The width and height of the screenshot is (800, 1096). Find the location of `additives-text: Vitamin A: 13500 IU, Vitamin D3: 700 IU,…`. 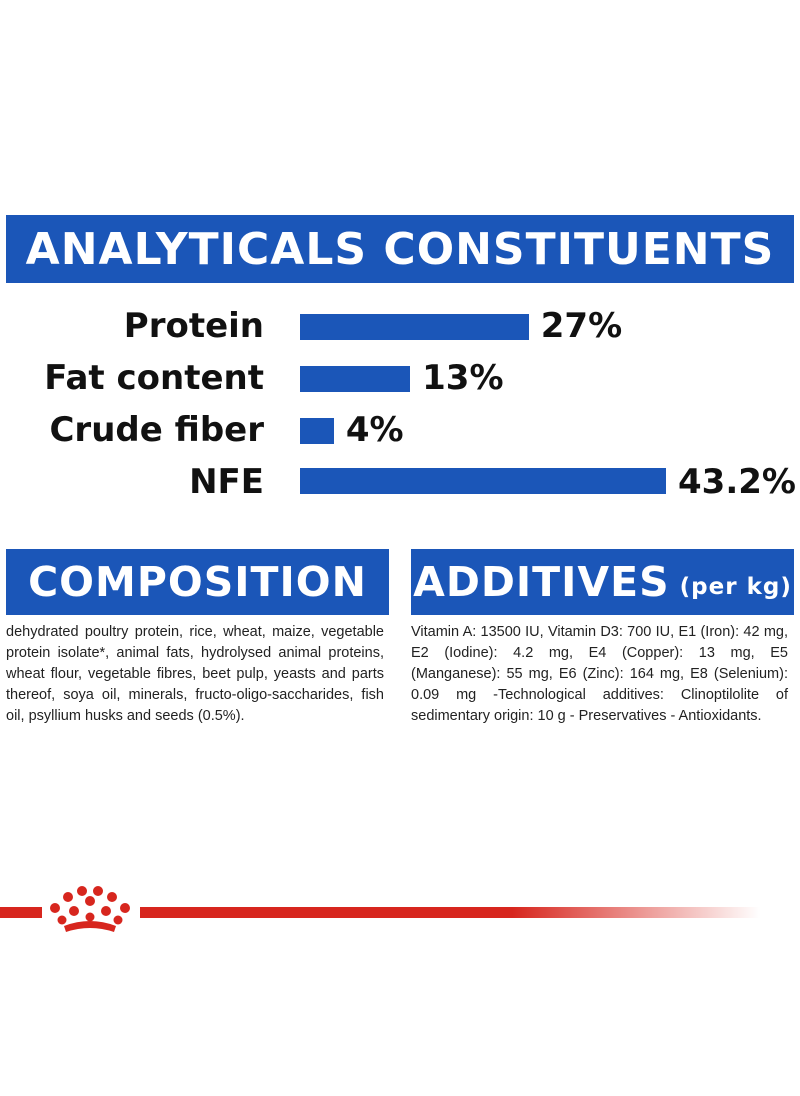

additives-text: Vitamin A: 13500 IU, Vitamin D3: 700 IU,… is located at coordinates (599, 674).